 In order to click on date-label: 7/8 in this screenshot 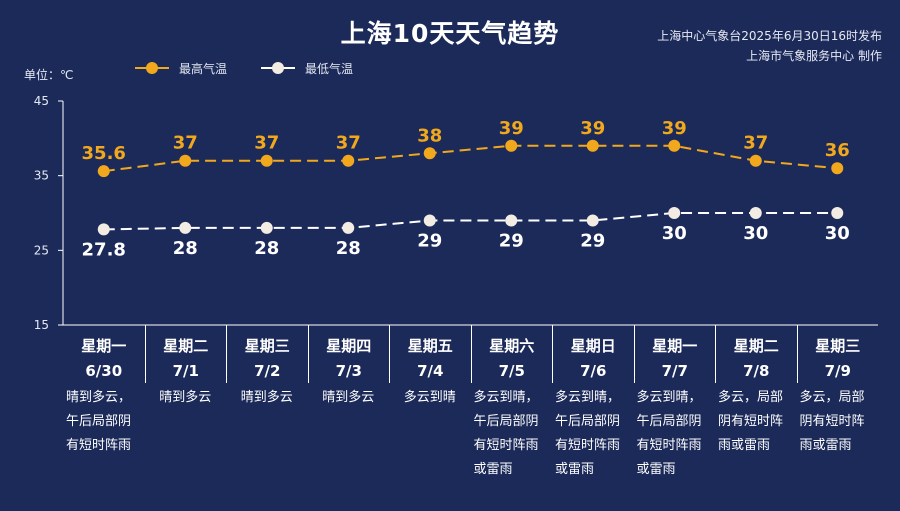, I will do `click(756, 371)`.